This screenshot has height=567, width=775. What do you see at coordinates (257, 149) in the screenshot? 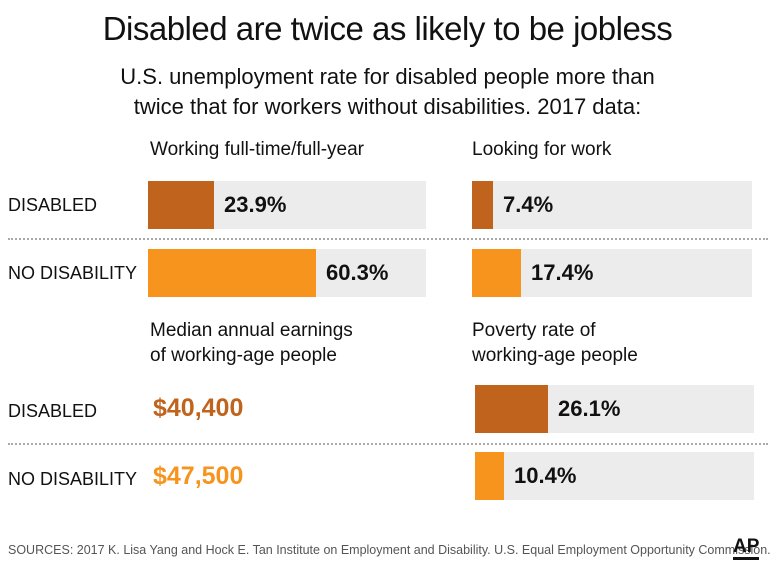
I see `panel-title-full-time: Working full-time/full-year` at bounding box center [257, 149].